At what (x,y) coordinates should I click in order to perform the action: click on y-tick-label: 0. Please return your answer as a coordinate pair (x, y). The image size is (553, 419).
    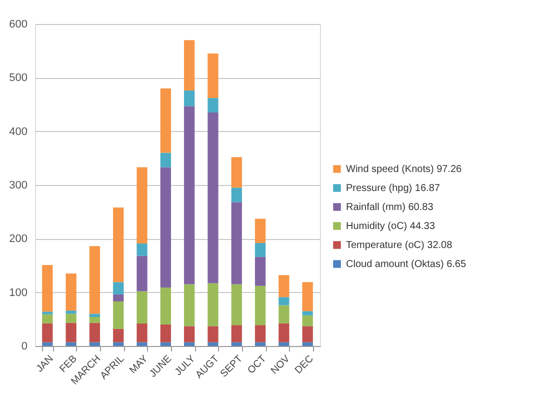
    Looking at the image, I should click on (24, 346).